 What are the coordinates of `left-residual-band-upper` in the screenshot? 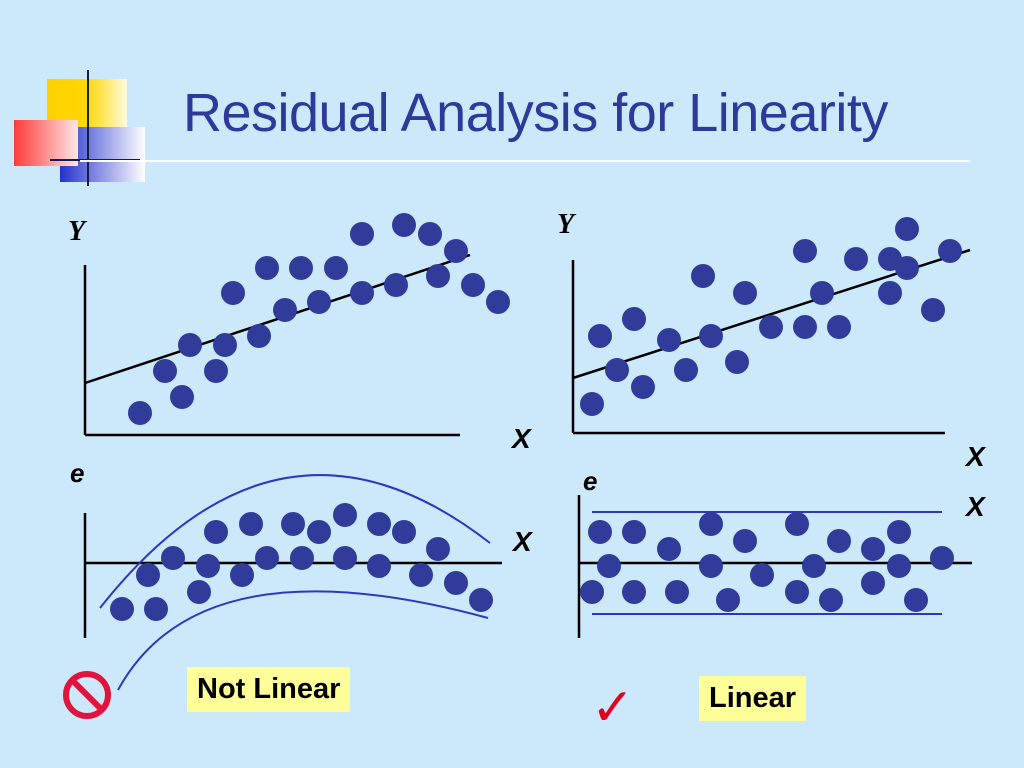 It's located at (295, 541).